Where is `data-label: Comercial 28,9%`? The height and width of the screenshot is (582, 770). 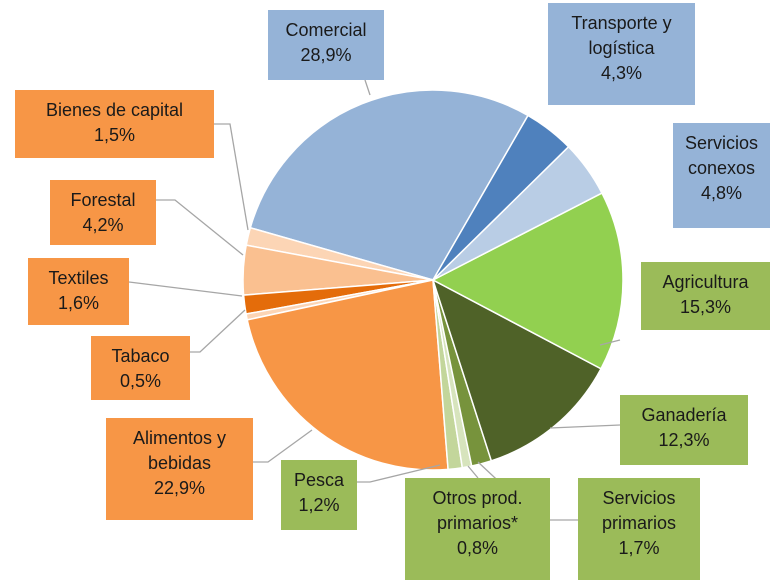
data-label: Comercial 28,9% is located at coordinates (326, 45).